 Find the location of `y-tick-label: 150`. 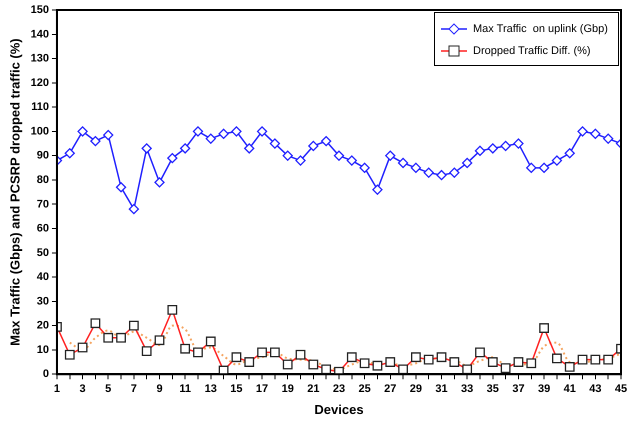

y-tick-label: 150 is located at coordinates (39, 10).